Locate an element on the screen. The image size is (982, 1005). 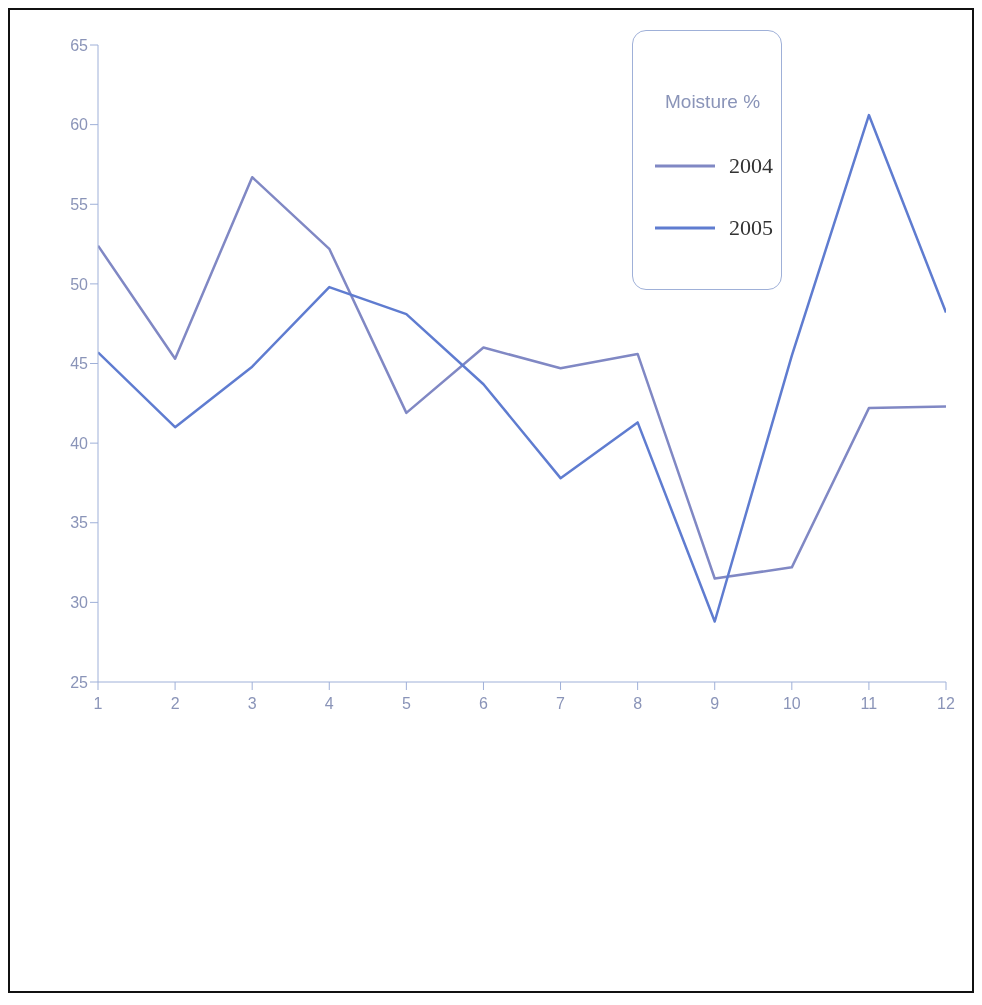
y-tick-label: 35 is located at coordinates (79, 523).